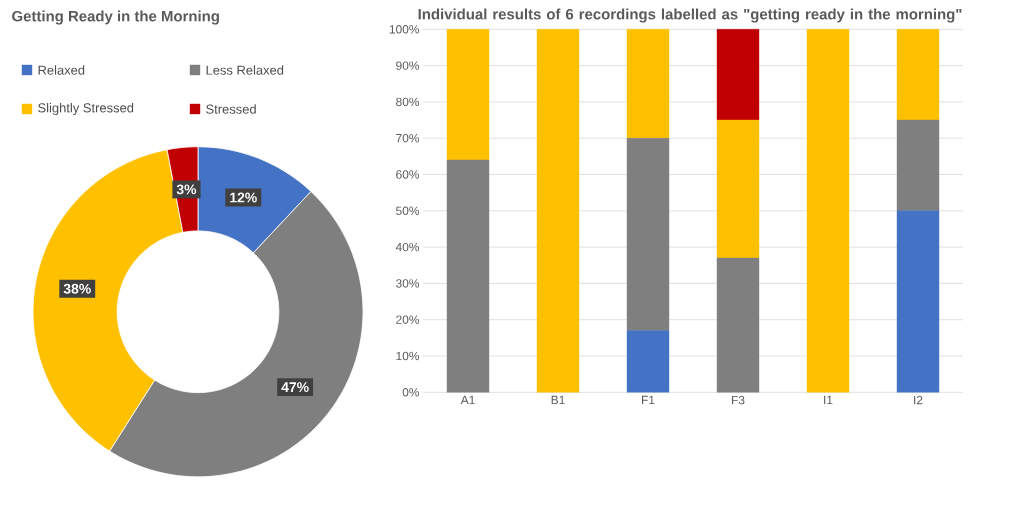  Describe the element at coordinates (245, 70) in the screenshot. I see `legend-label: Less Relaxed` at that location.